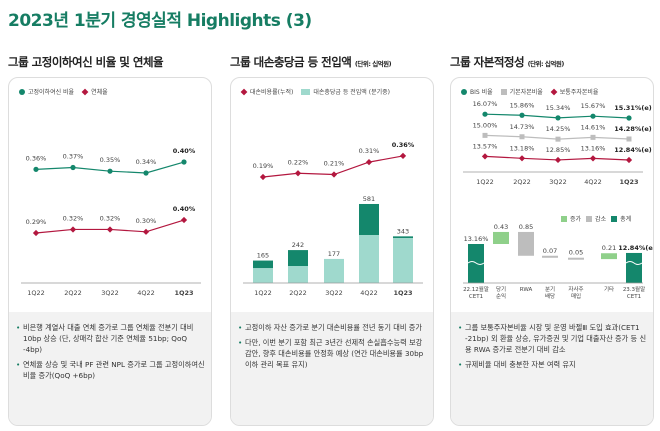 Image resolution: width=660 pixels, height=431 pixels. I want to click on x-tick-label: 분기, so click(550, 289).